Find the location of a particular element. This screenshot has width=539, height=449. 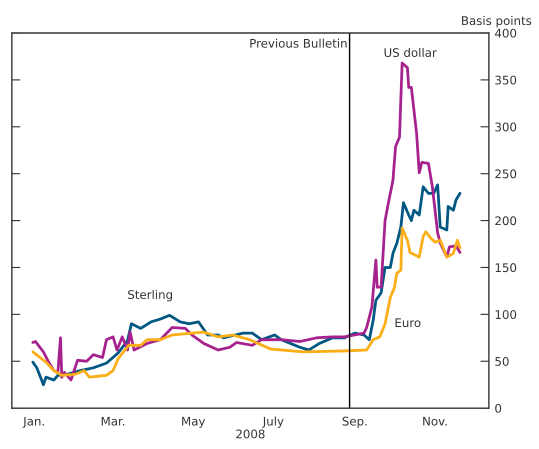

series-label: Euro is located at coordinates (408, 323).